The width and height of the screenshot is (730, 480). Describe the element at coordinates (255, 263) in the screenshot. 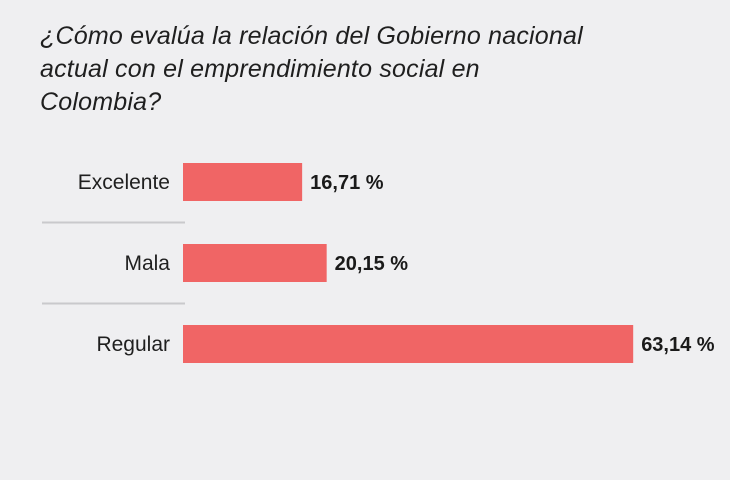

I see `bar-mala` at that location.